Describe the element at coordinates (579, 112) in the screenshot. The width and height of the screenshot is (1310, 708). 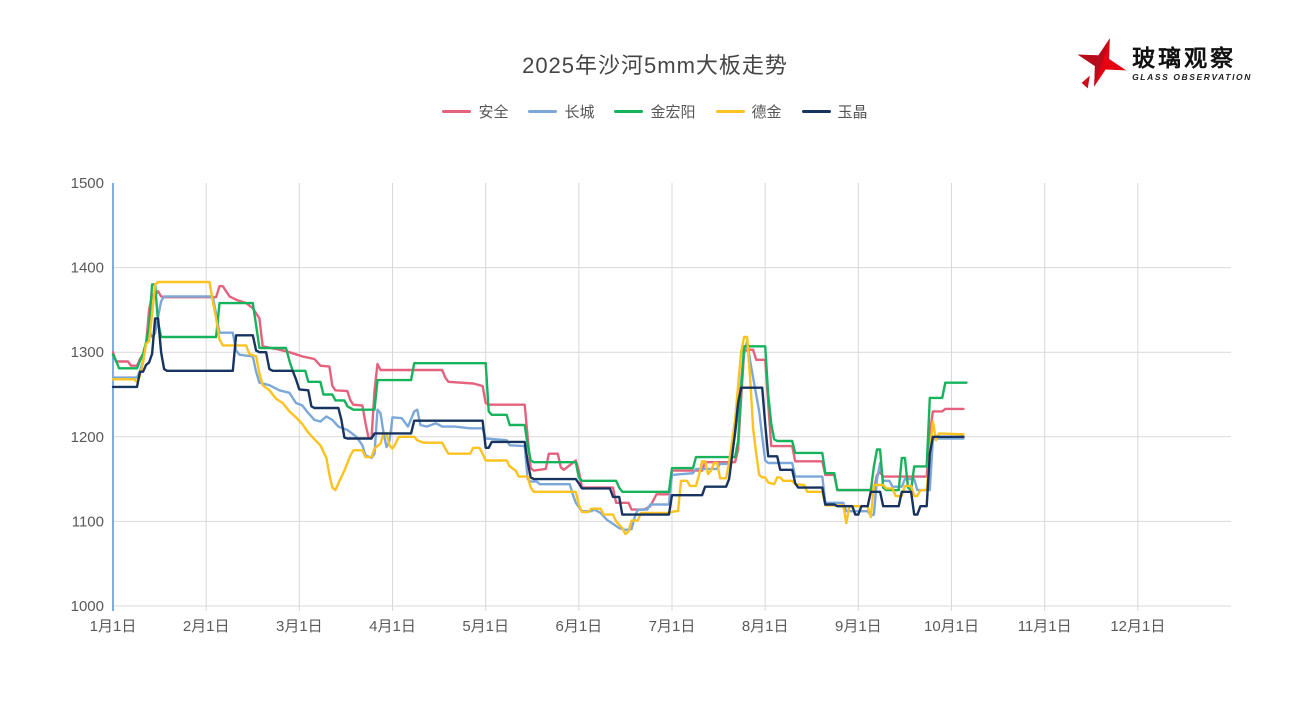
I see `legend-label: 长城` at that location.